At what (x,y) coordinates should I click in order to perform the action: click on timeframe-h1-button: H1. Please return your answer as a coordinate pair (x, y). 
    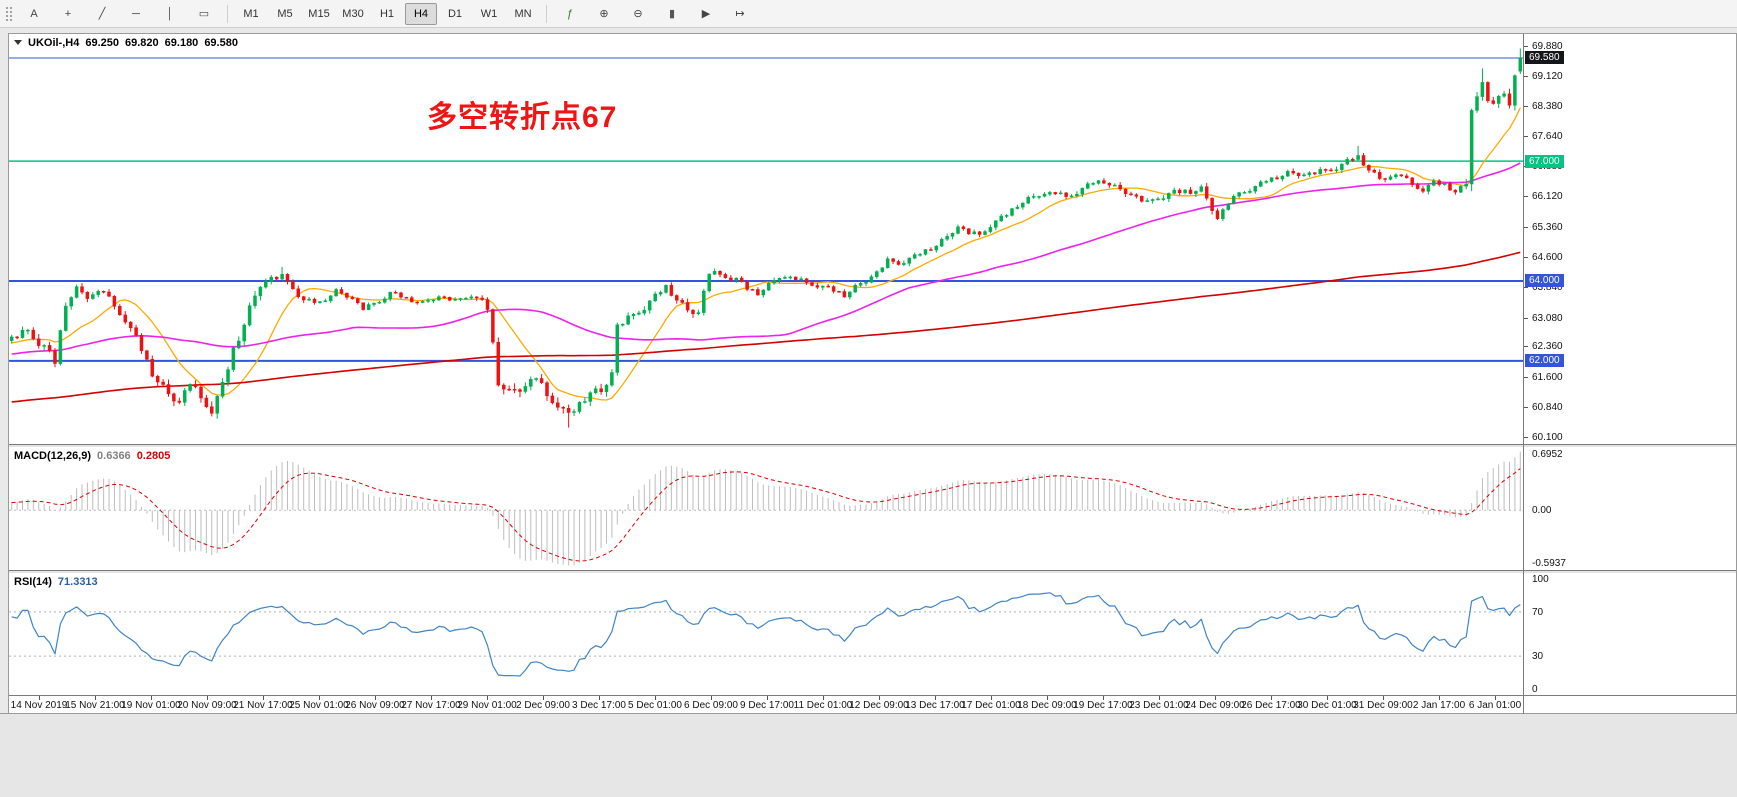
    Looking at the image, I should click on (387, 13).